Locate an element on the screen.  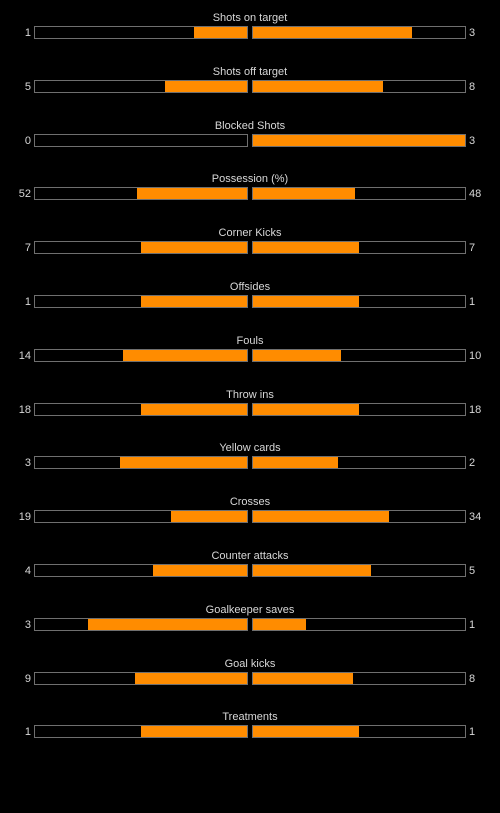
stat-label: Counter attacks is located at coordinates (250, 555).